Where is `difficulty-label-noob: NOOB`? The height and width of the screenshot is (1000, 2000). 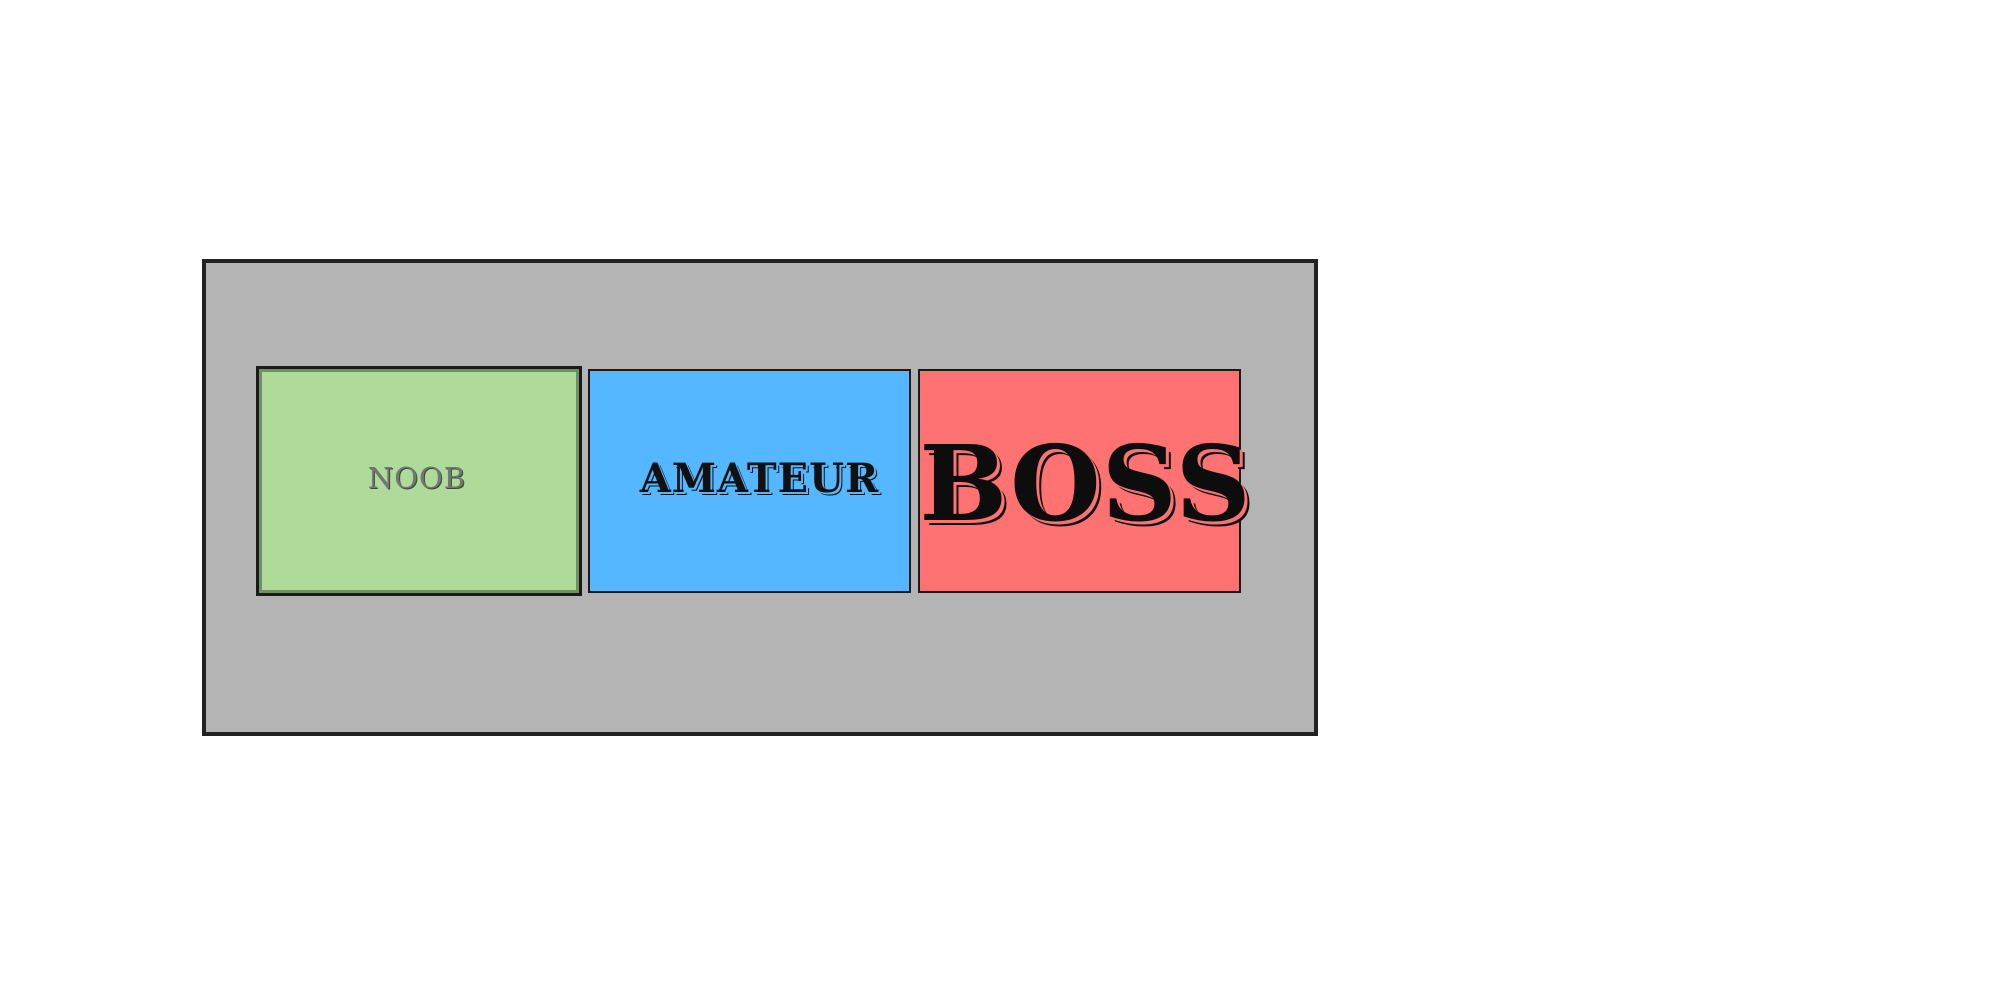 difficulty-label-noob: NOOB is located at coordinates (417, 478).